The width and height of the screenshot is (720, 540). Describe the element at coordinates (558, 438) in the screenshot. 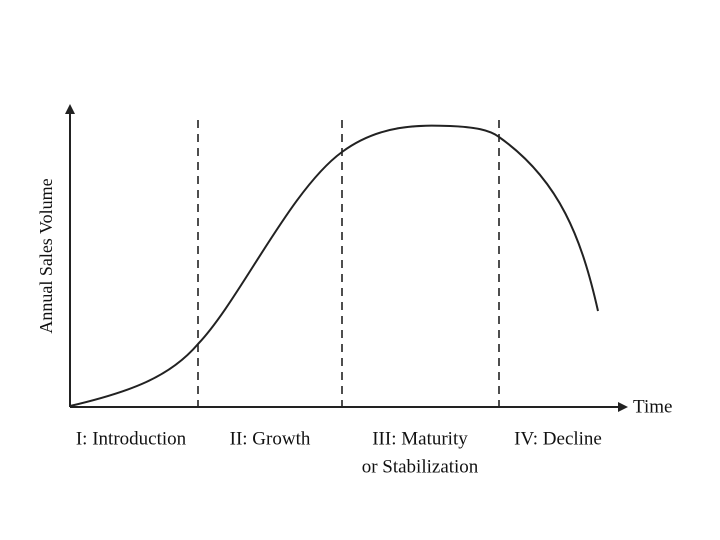

I see `stage-label: IV: Decline` at that location.